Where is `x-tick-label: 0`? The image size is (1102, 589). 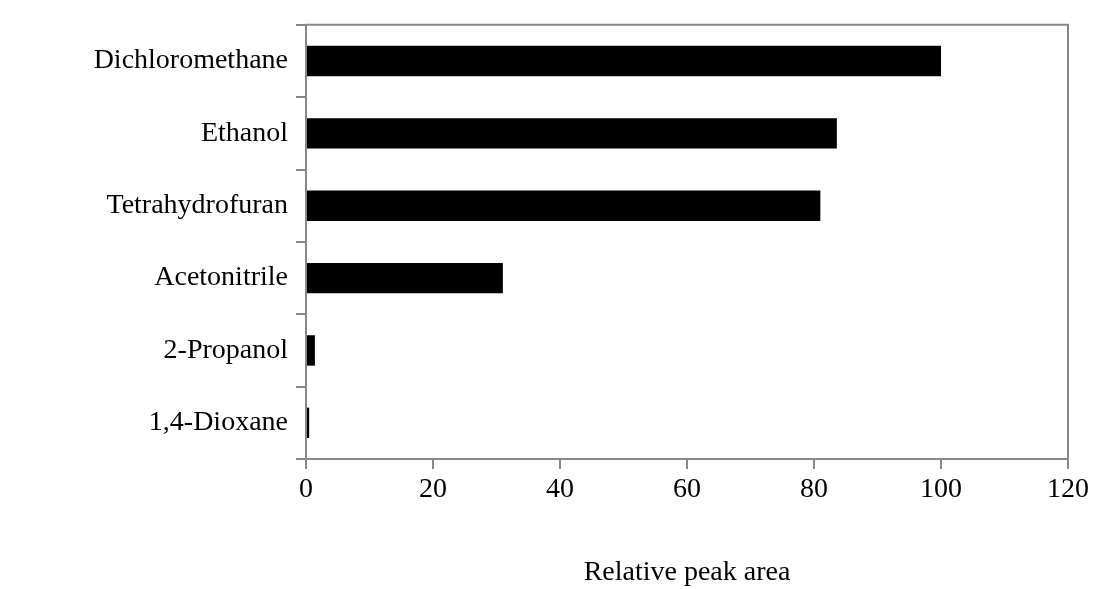
x-tick-label: 0 is located at coordinates (306, 488).